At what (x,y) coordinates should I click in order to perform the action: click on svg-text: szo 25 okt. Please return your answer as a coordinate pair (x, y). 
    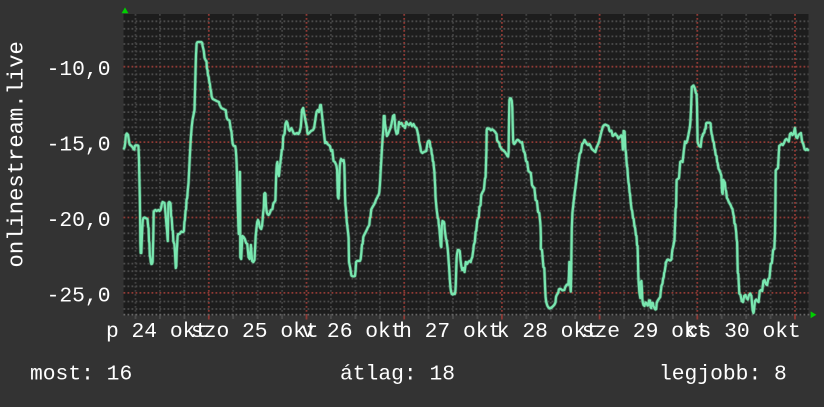
    Looking at the image, I should click on (255, 332).